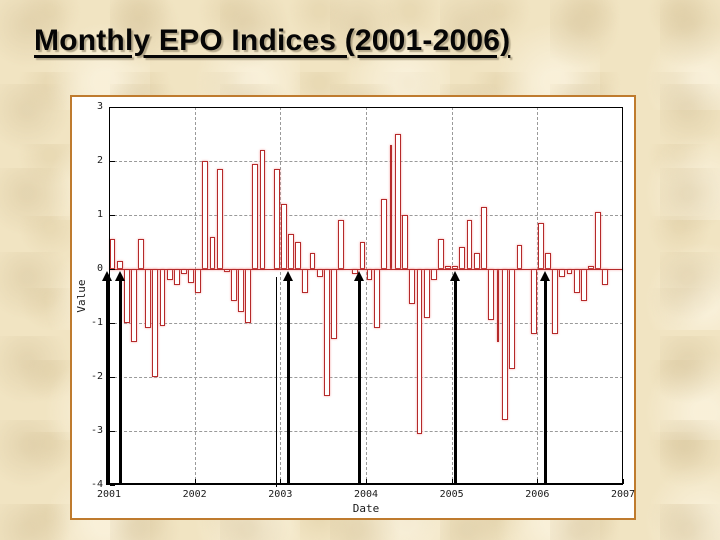  What do you see at coordinates (109, 494) in the screenshot?
I see `x-tick-label: 2001` at bounding box center [109, 494].